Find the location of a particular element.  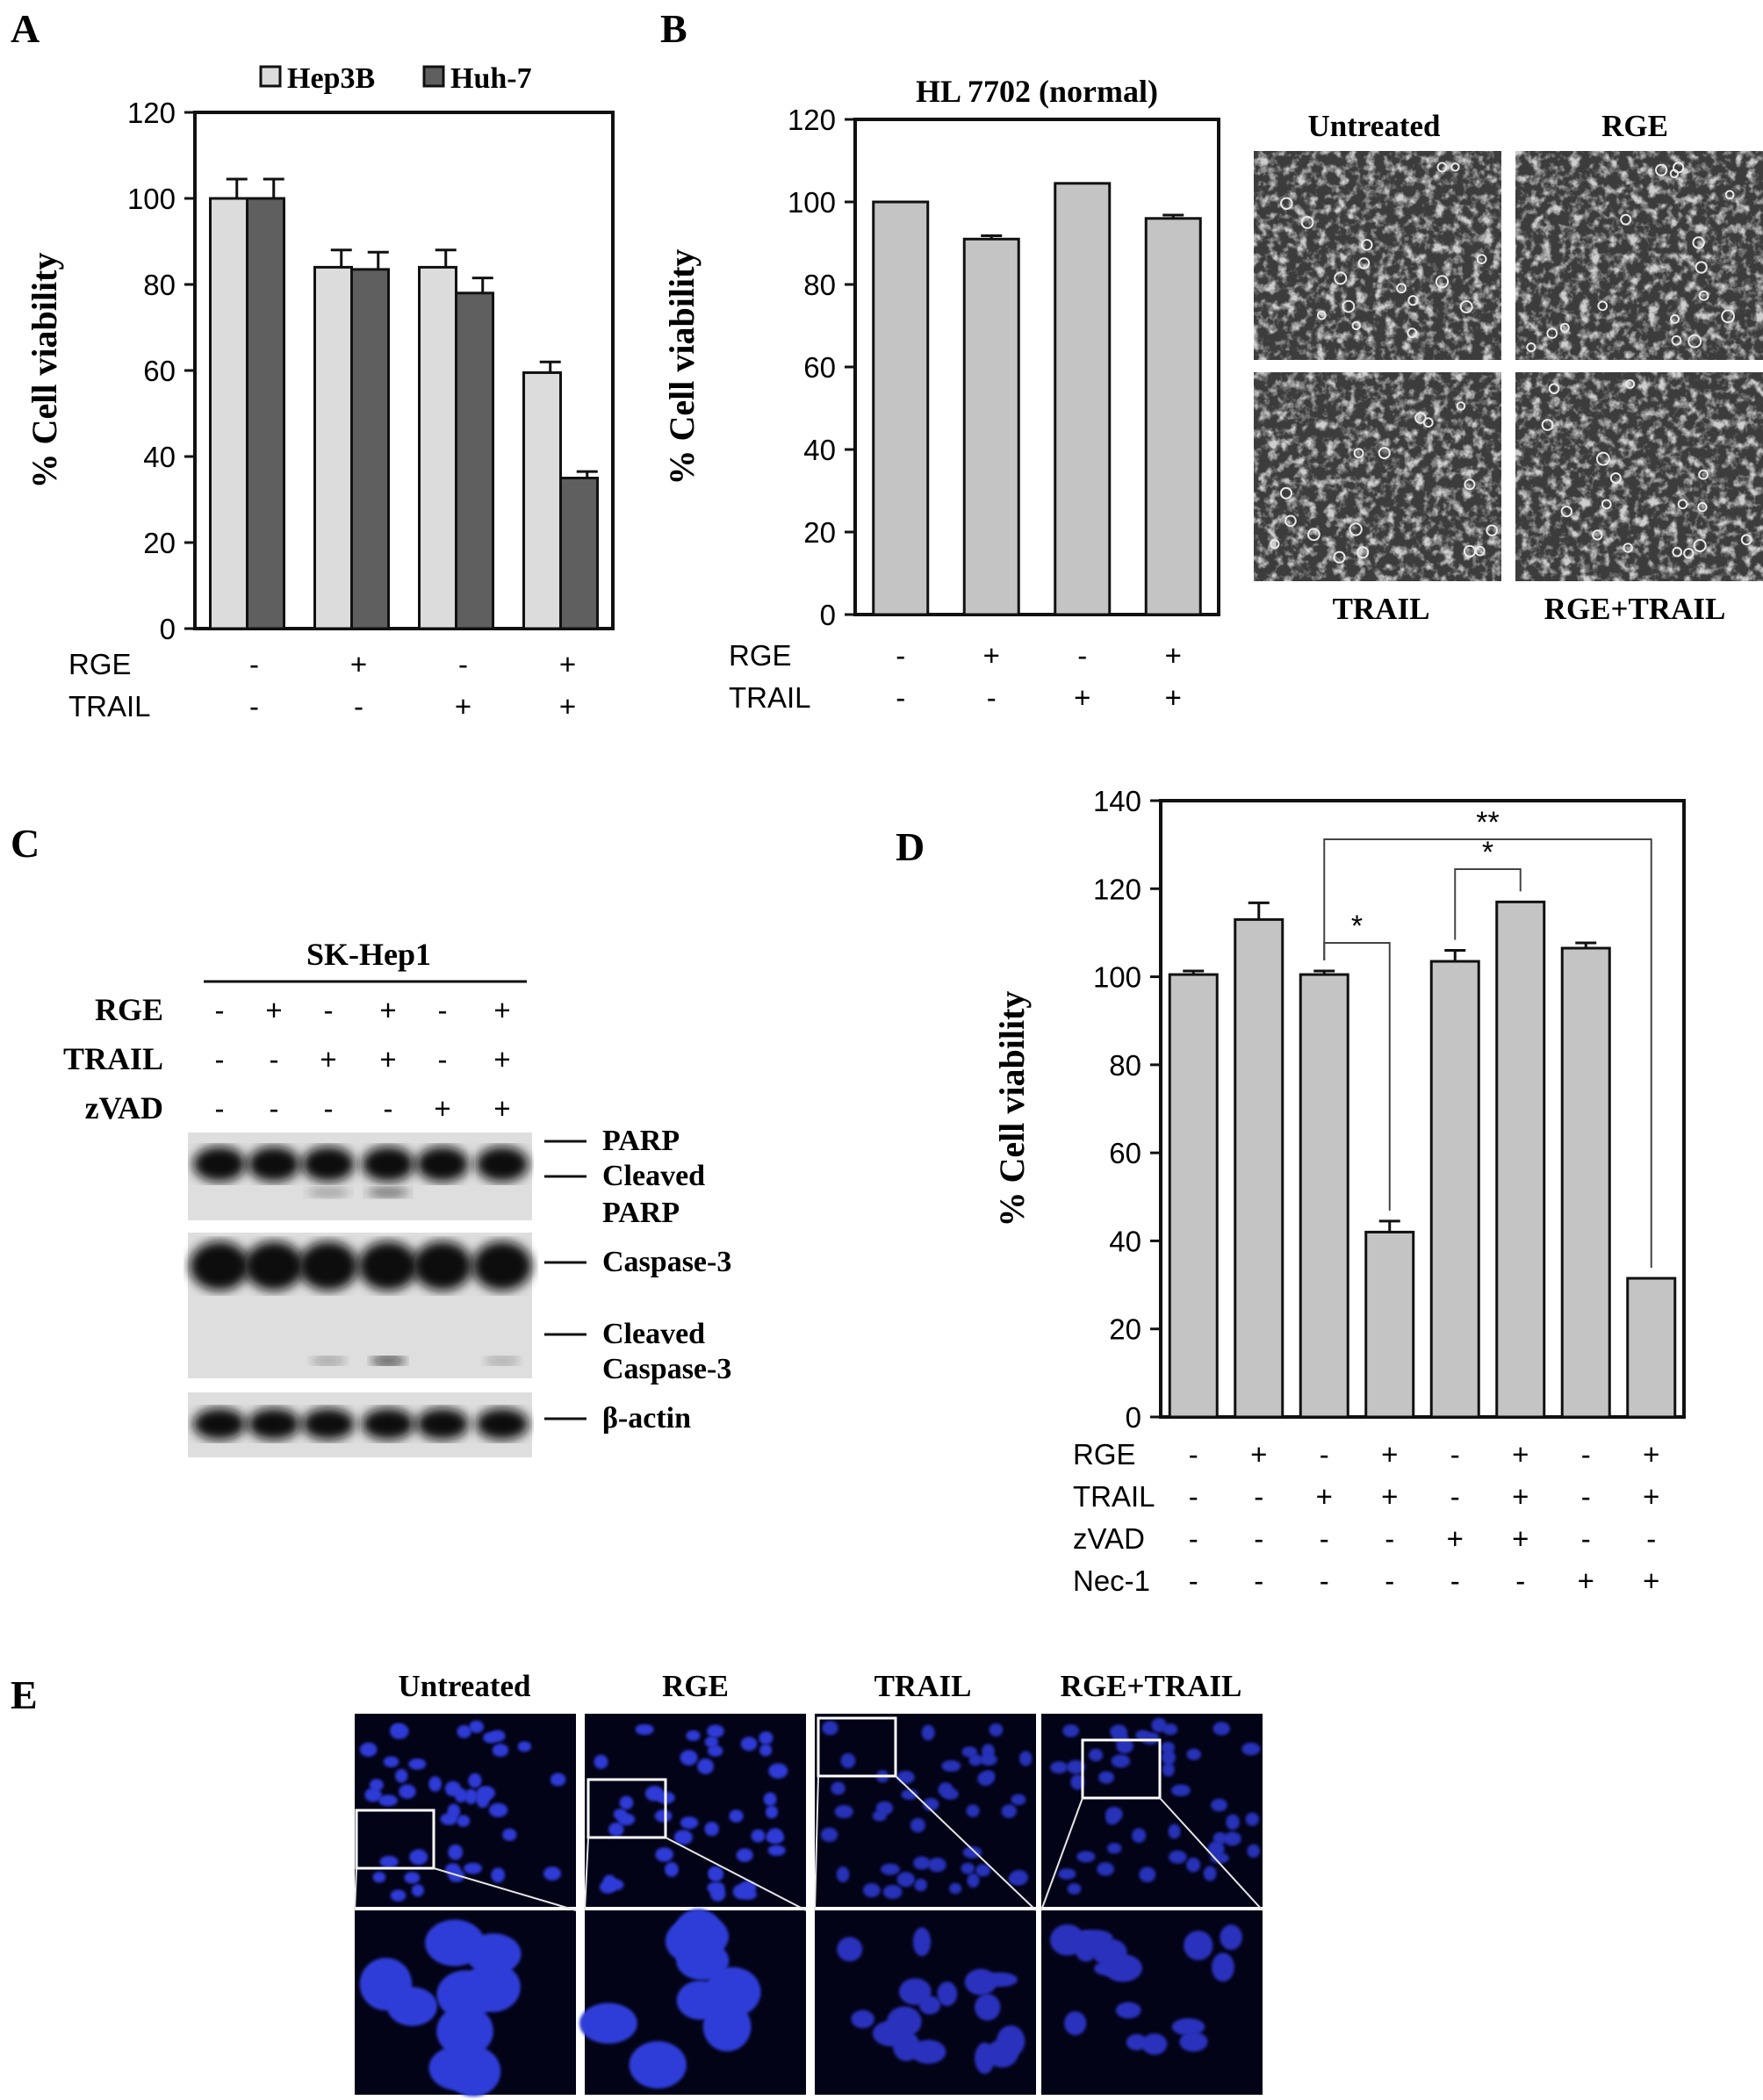

micrograph-label-rge-trail: RGE+TRAIL is located at coordinates (1635, 609).